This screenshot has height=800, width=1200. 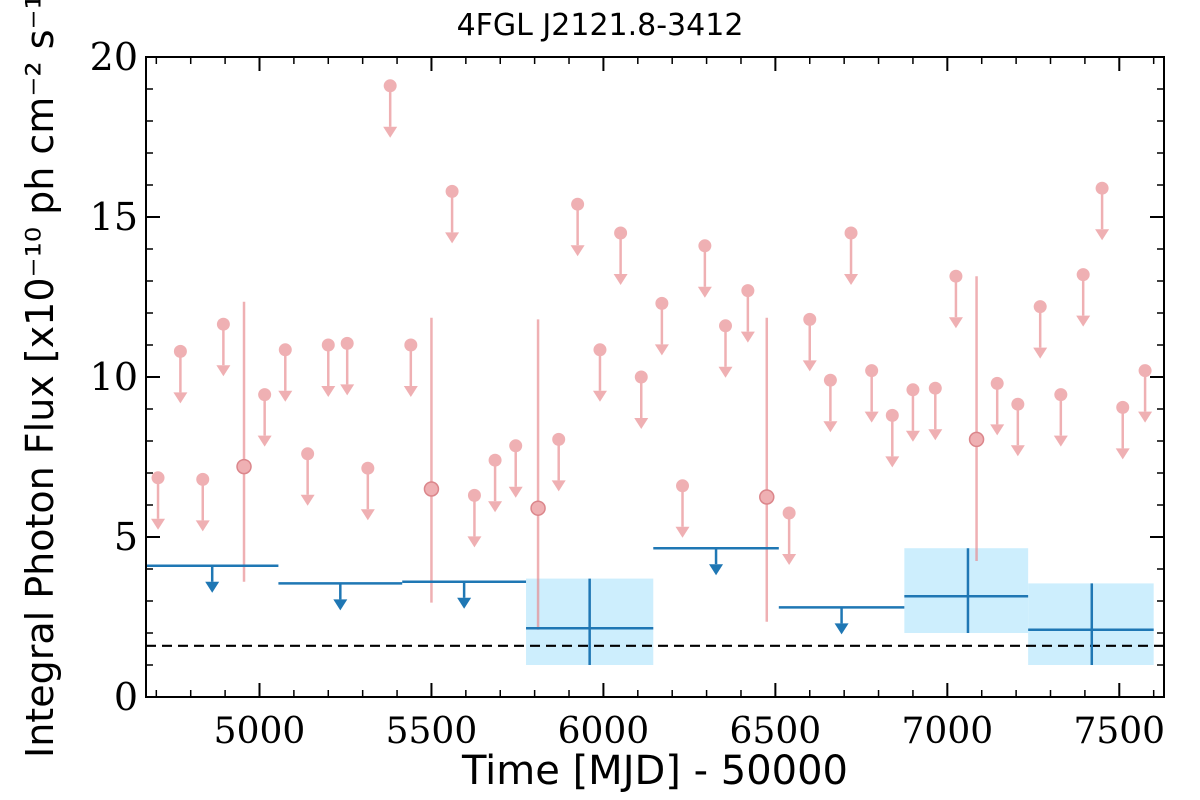 I want to click on y-tick-label: 5, so click(x=126, y=537).